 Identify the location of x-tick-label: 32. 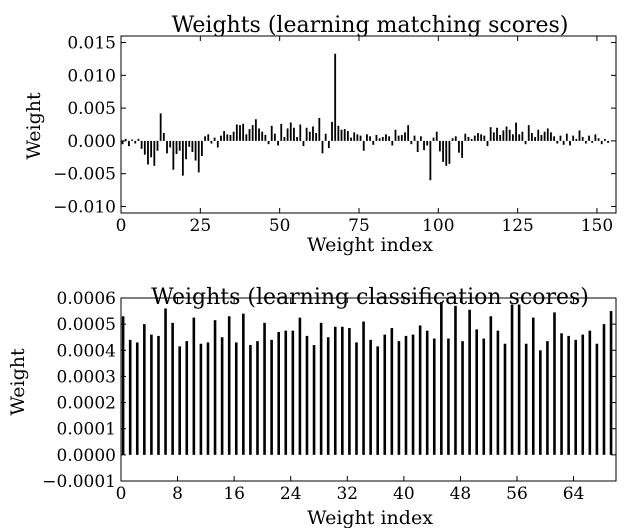
(347, 494).